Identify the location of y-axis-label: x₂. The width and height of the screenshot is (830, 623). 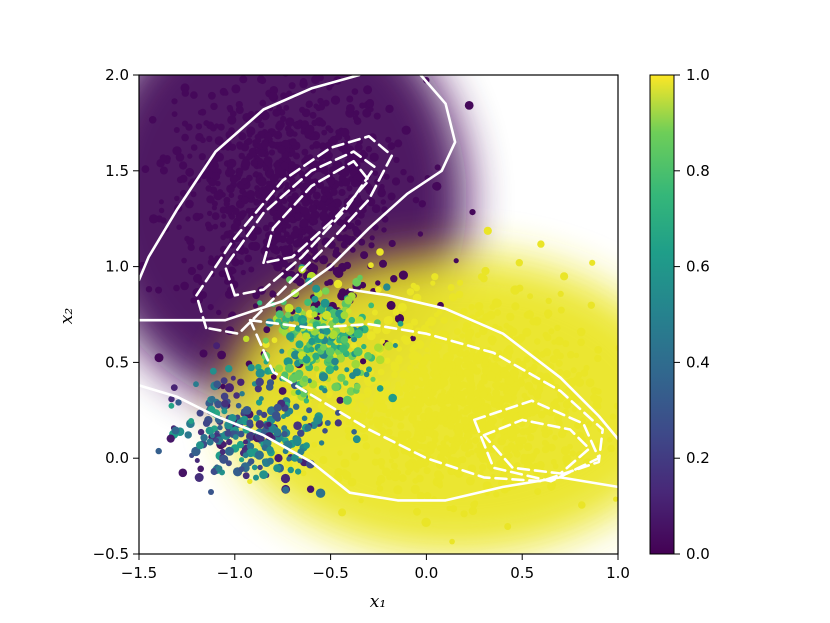
(67, 316).